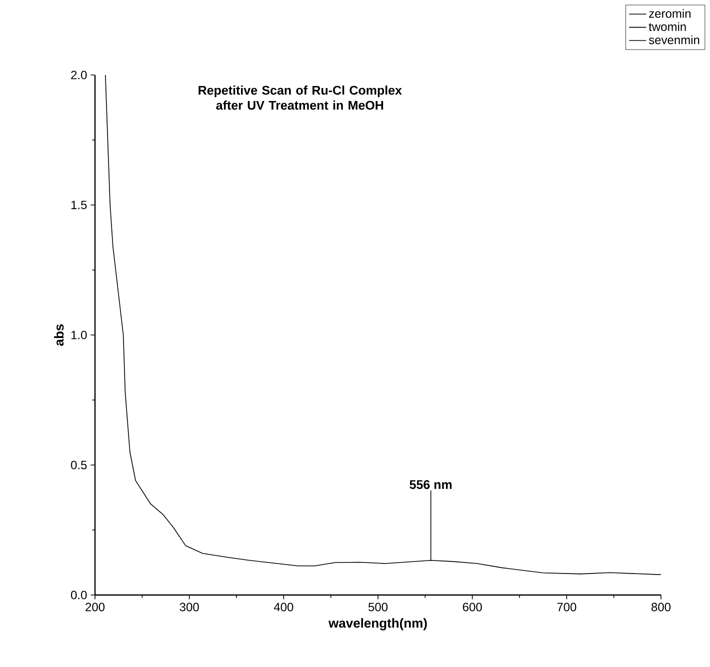 The image size is (710, 667). I want to click on legend-label: sevenmin, so click(674, 39).